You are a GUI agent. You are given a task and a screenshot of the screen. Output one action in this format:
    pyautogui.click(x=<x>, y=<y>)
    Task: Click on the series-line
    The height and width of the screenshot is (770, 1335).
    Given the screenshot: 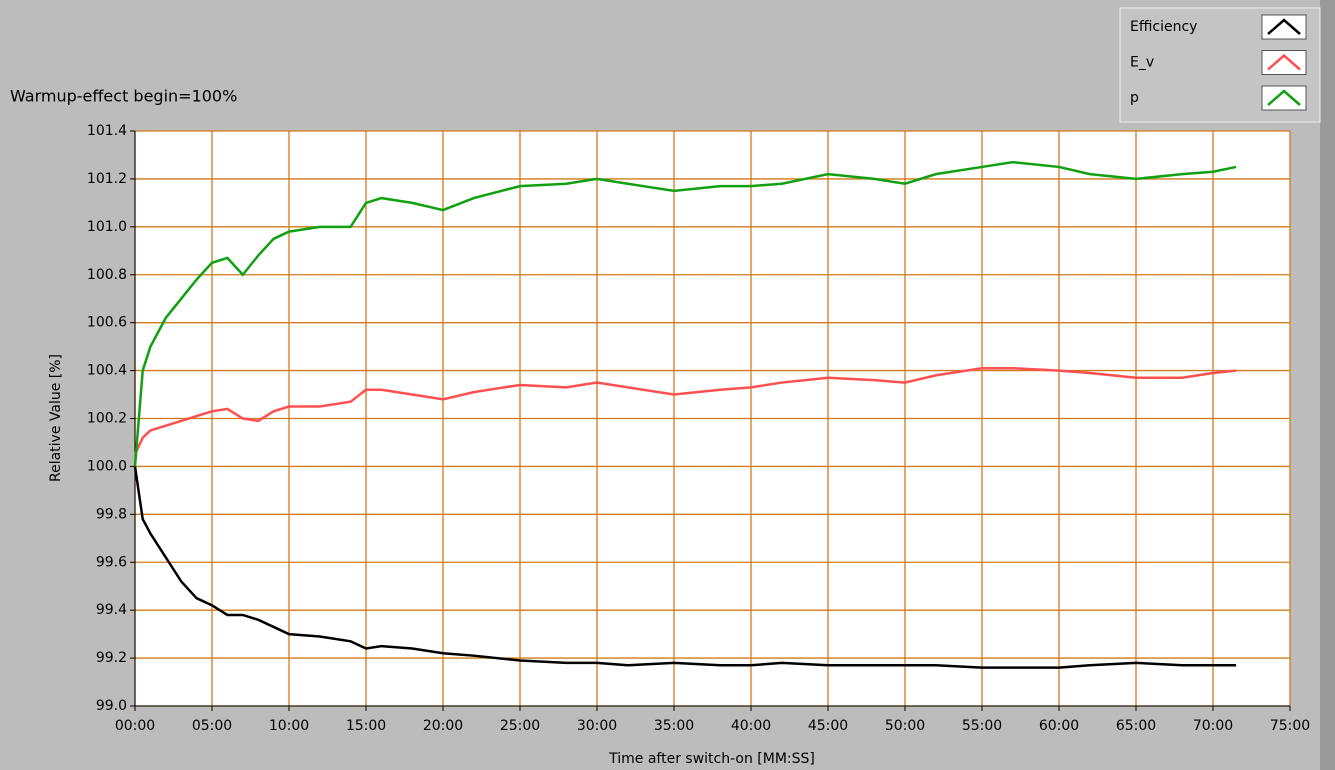 What is the action you would take?
    pyautogui.click(x=685, y=410)
    